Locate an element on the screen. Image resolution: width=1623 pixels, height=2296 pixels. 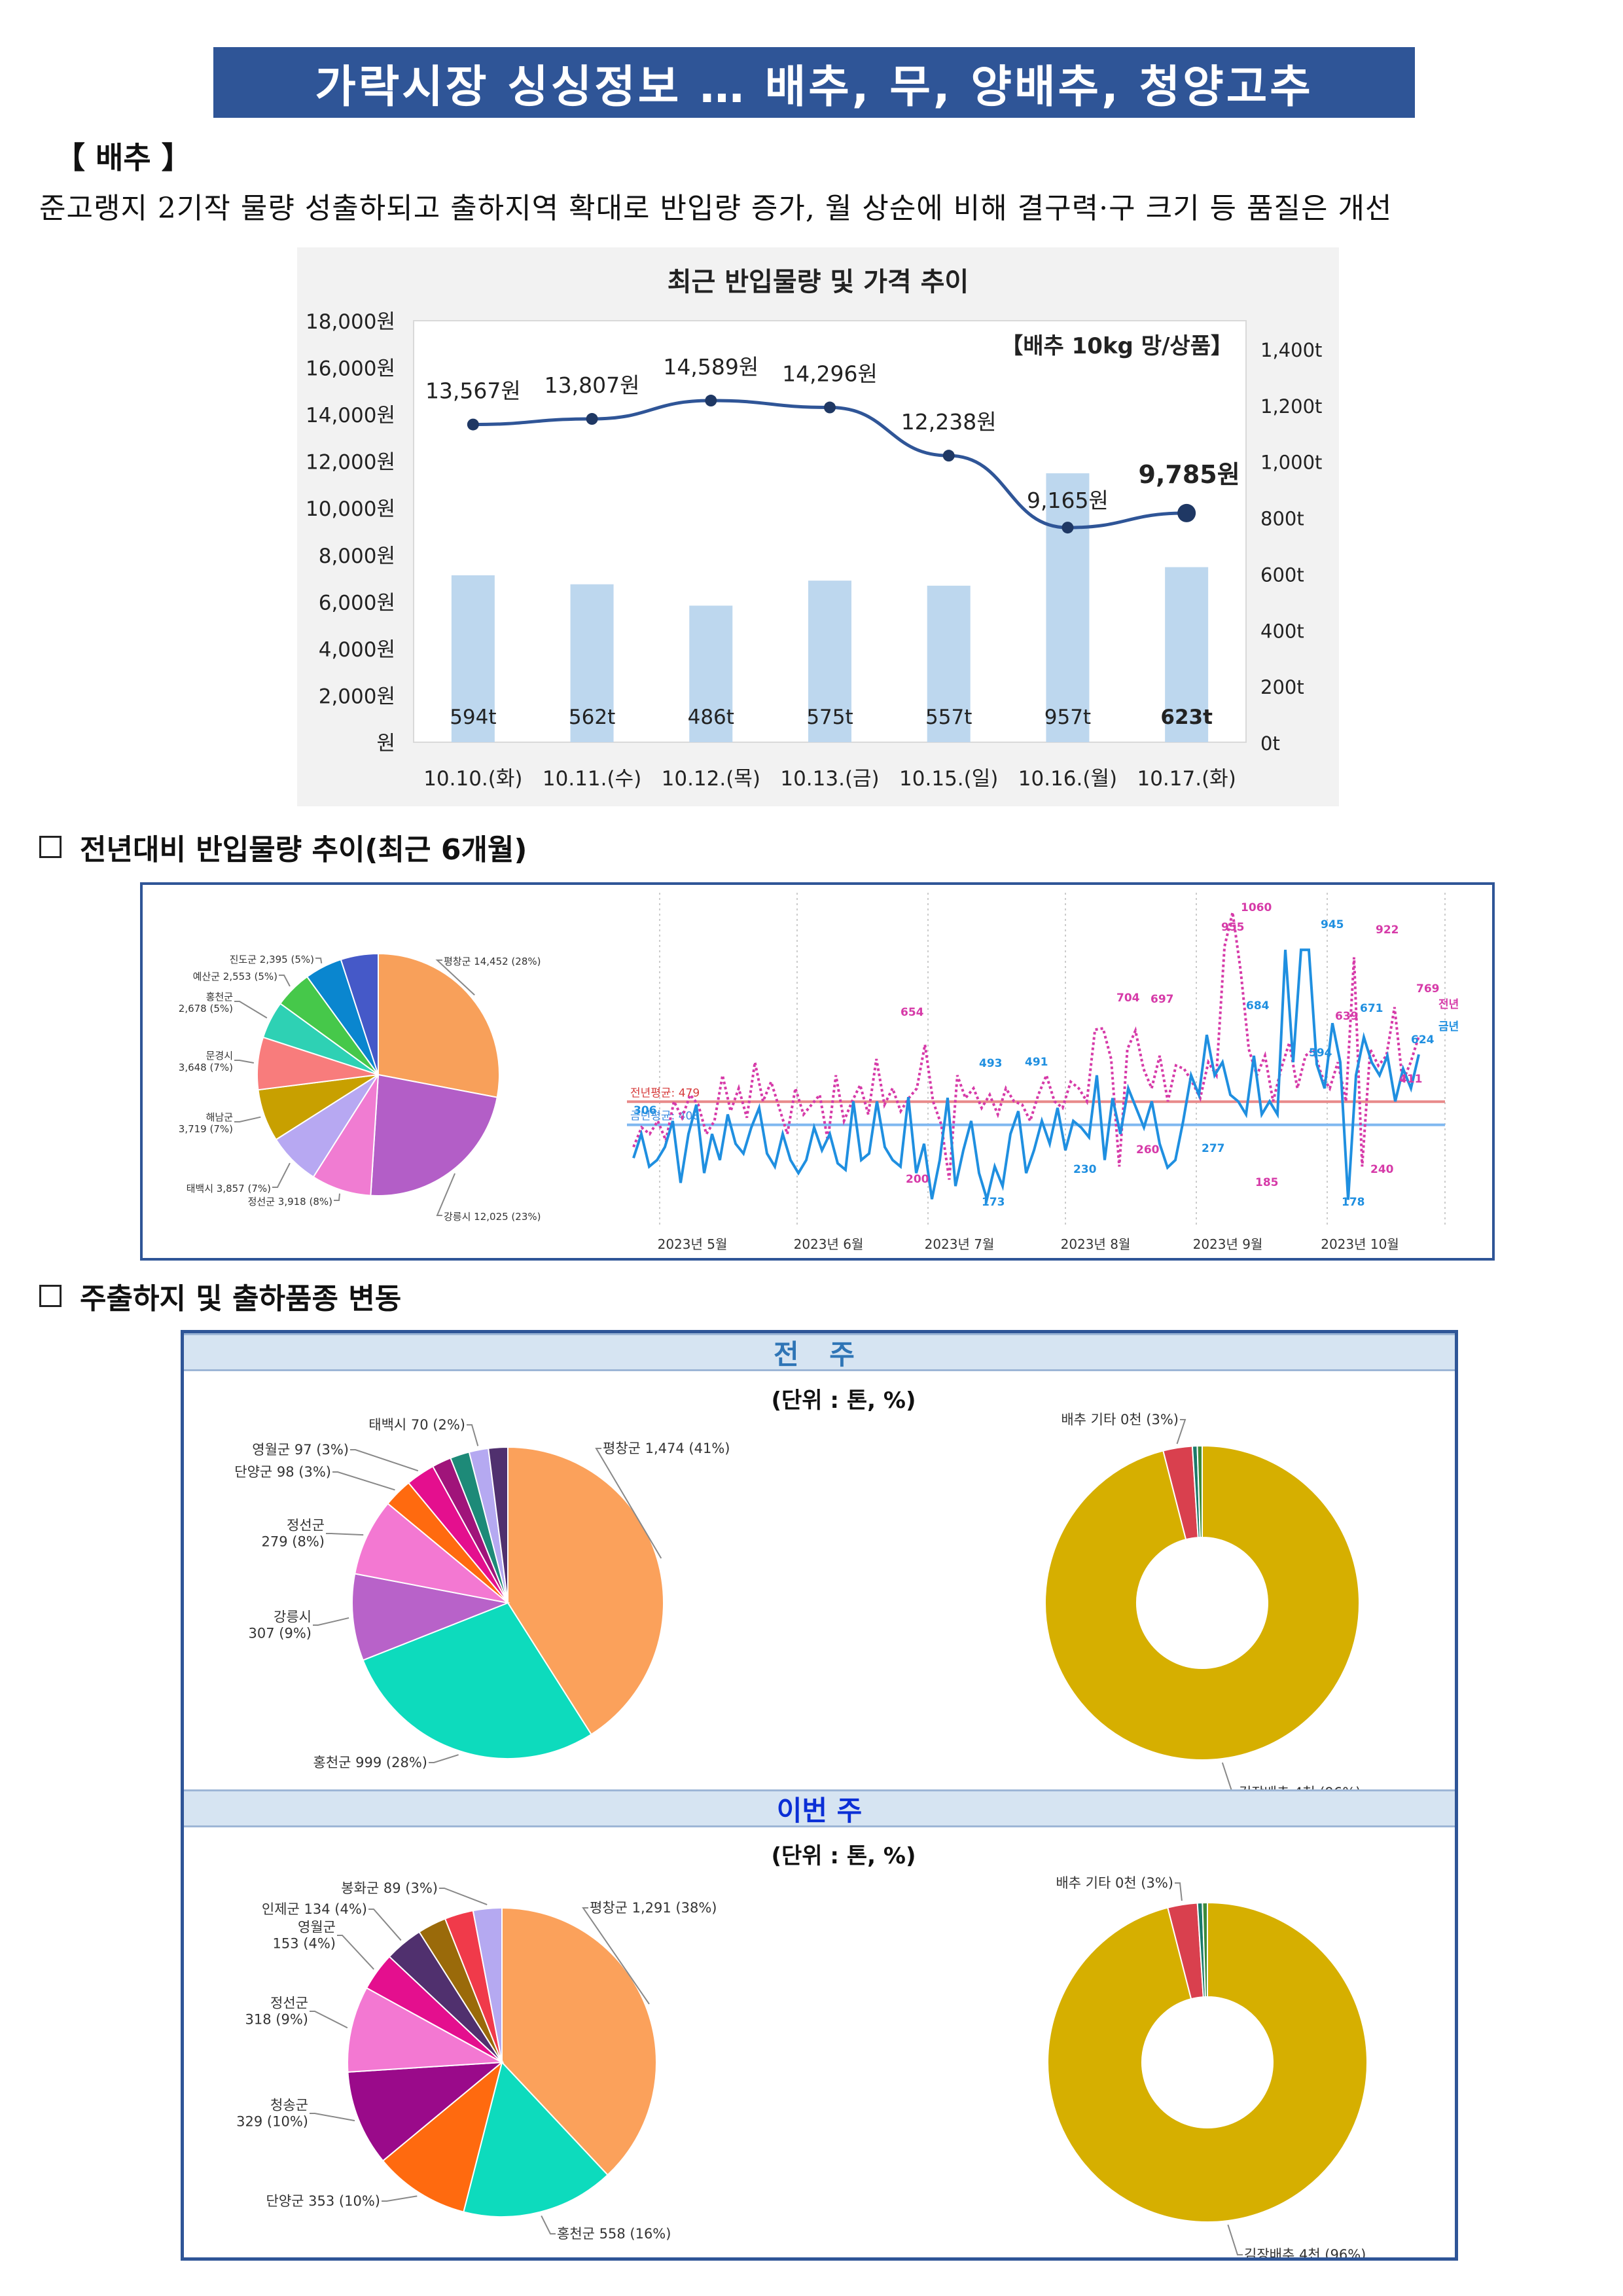
x-month-label: 2023년 10월 is located at coordinates (1360, 1244).